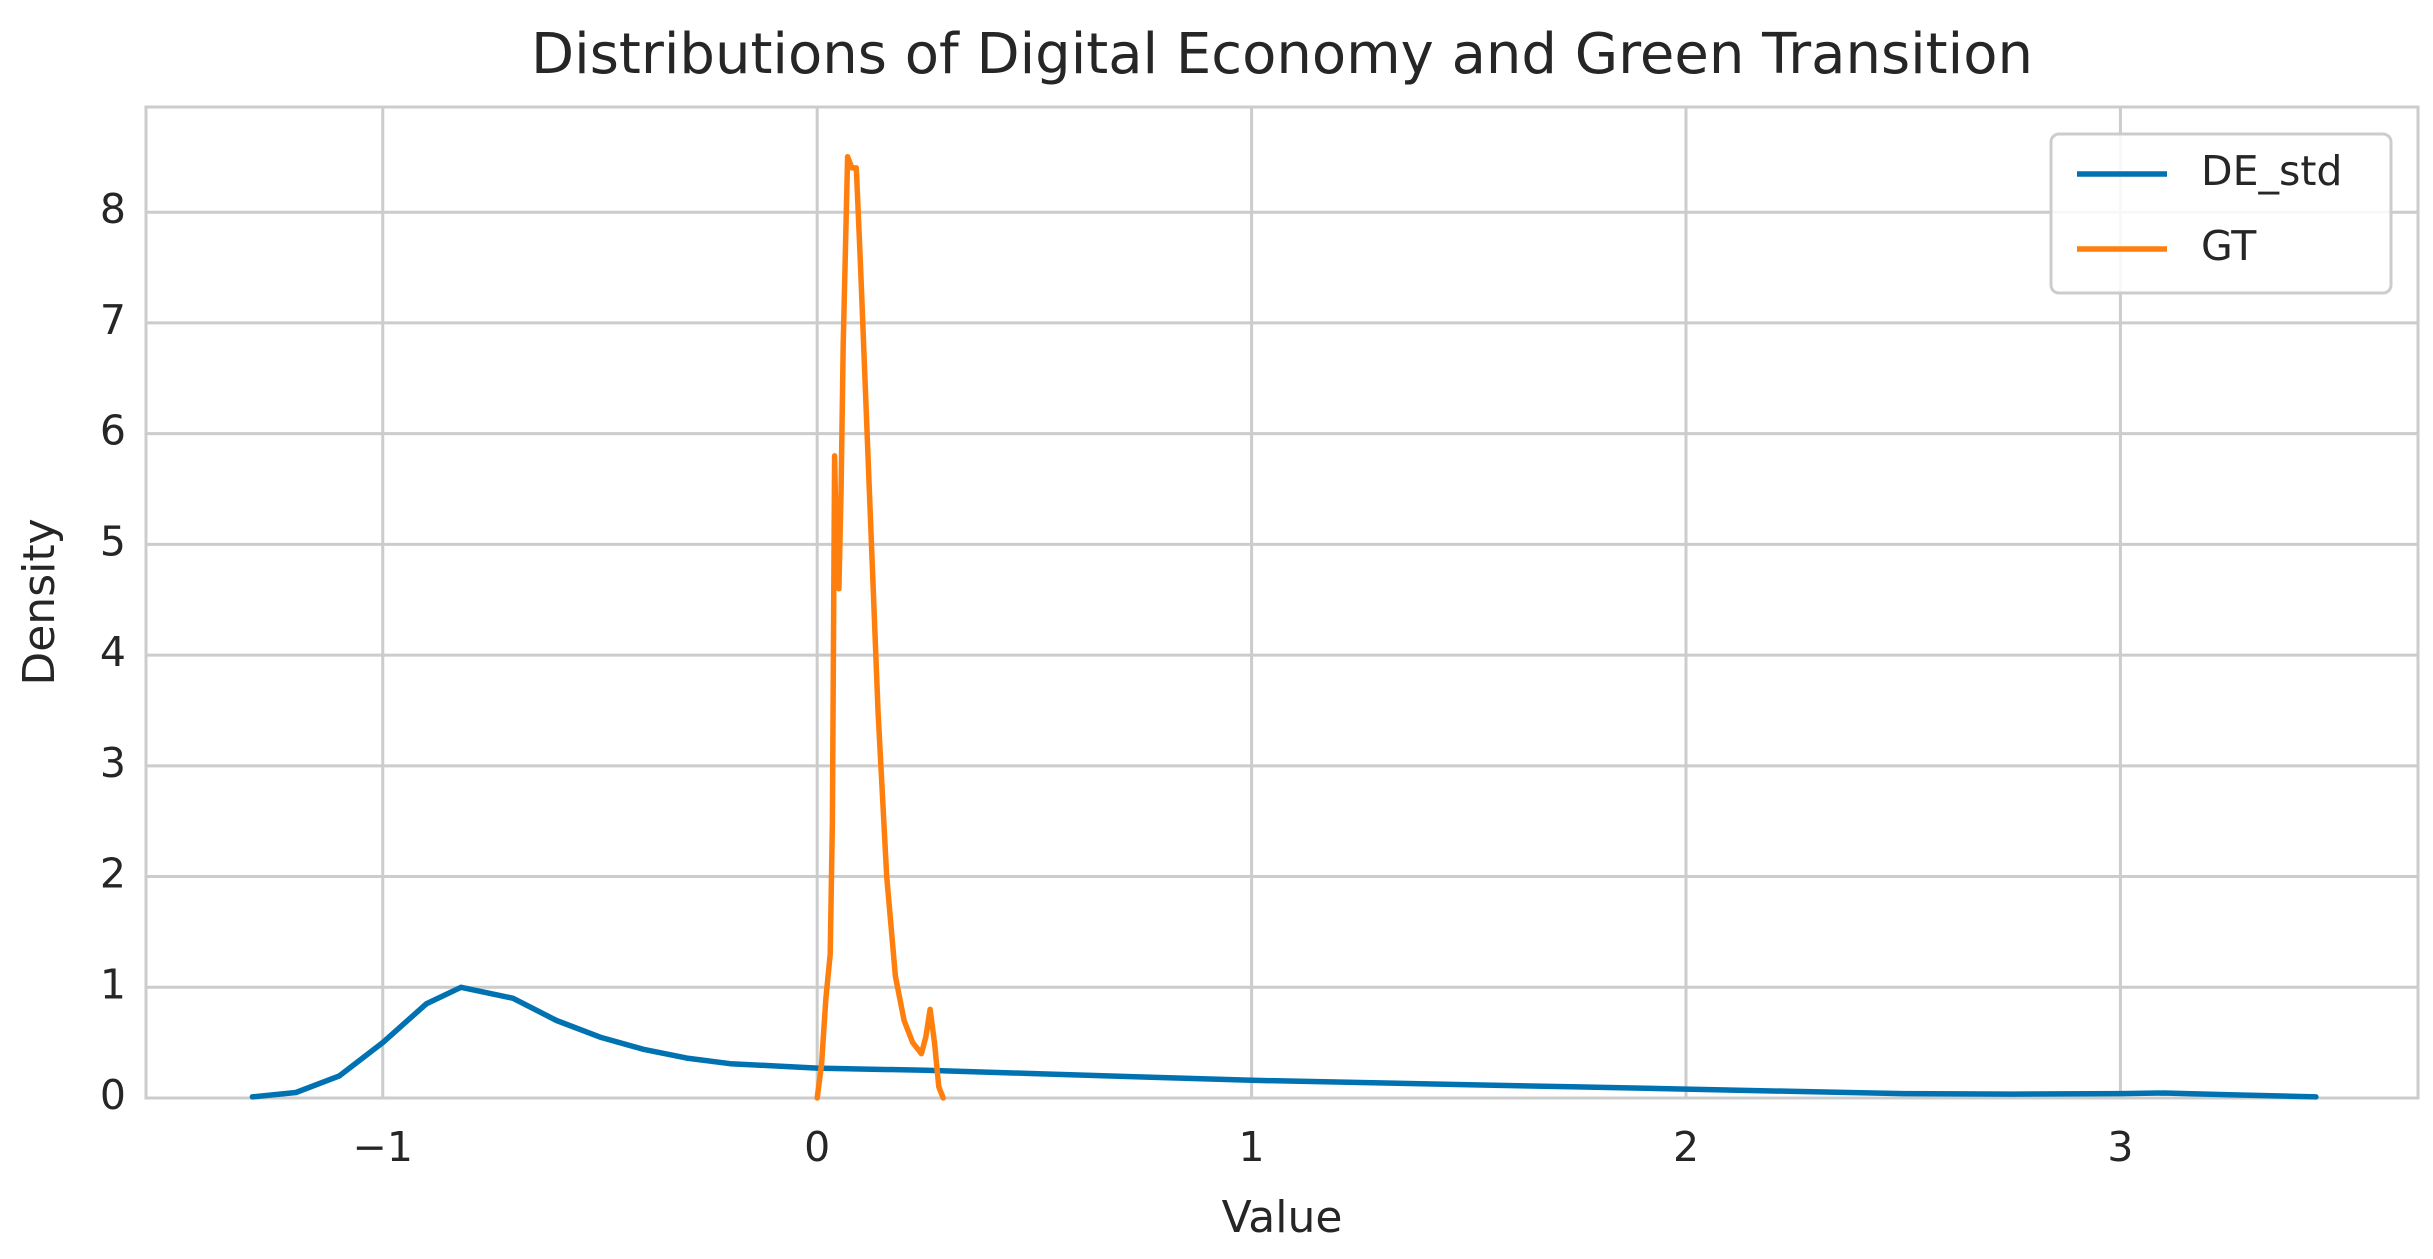  Describe the element at coordinates (113, 541) in the screenshot. I see `y-tick-label: 5` at that location.